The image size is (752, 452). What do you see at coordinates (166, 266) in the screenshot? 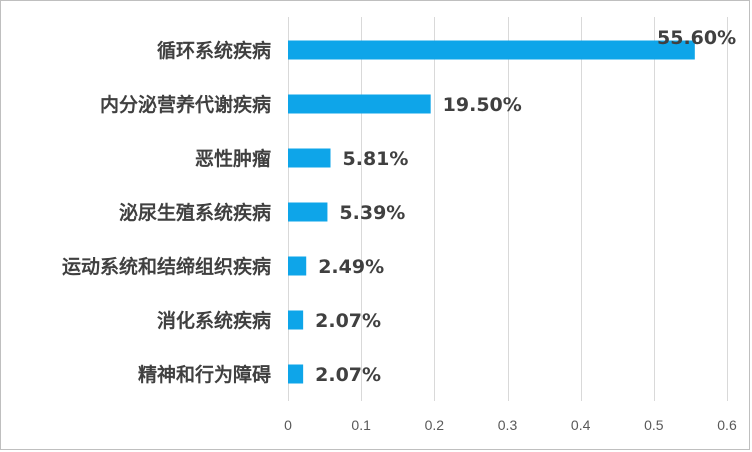
I see `category-label: 运动系统和结缔组织疾病` at bounding box center [166, 266].